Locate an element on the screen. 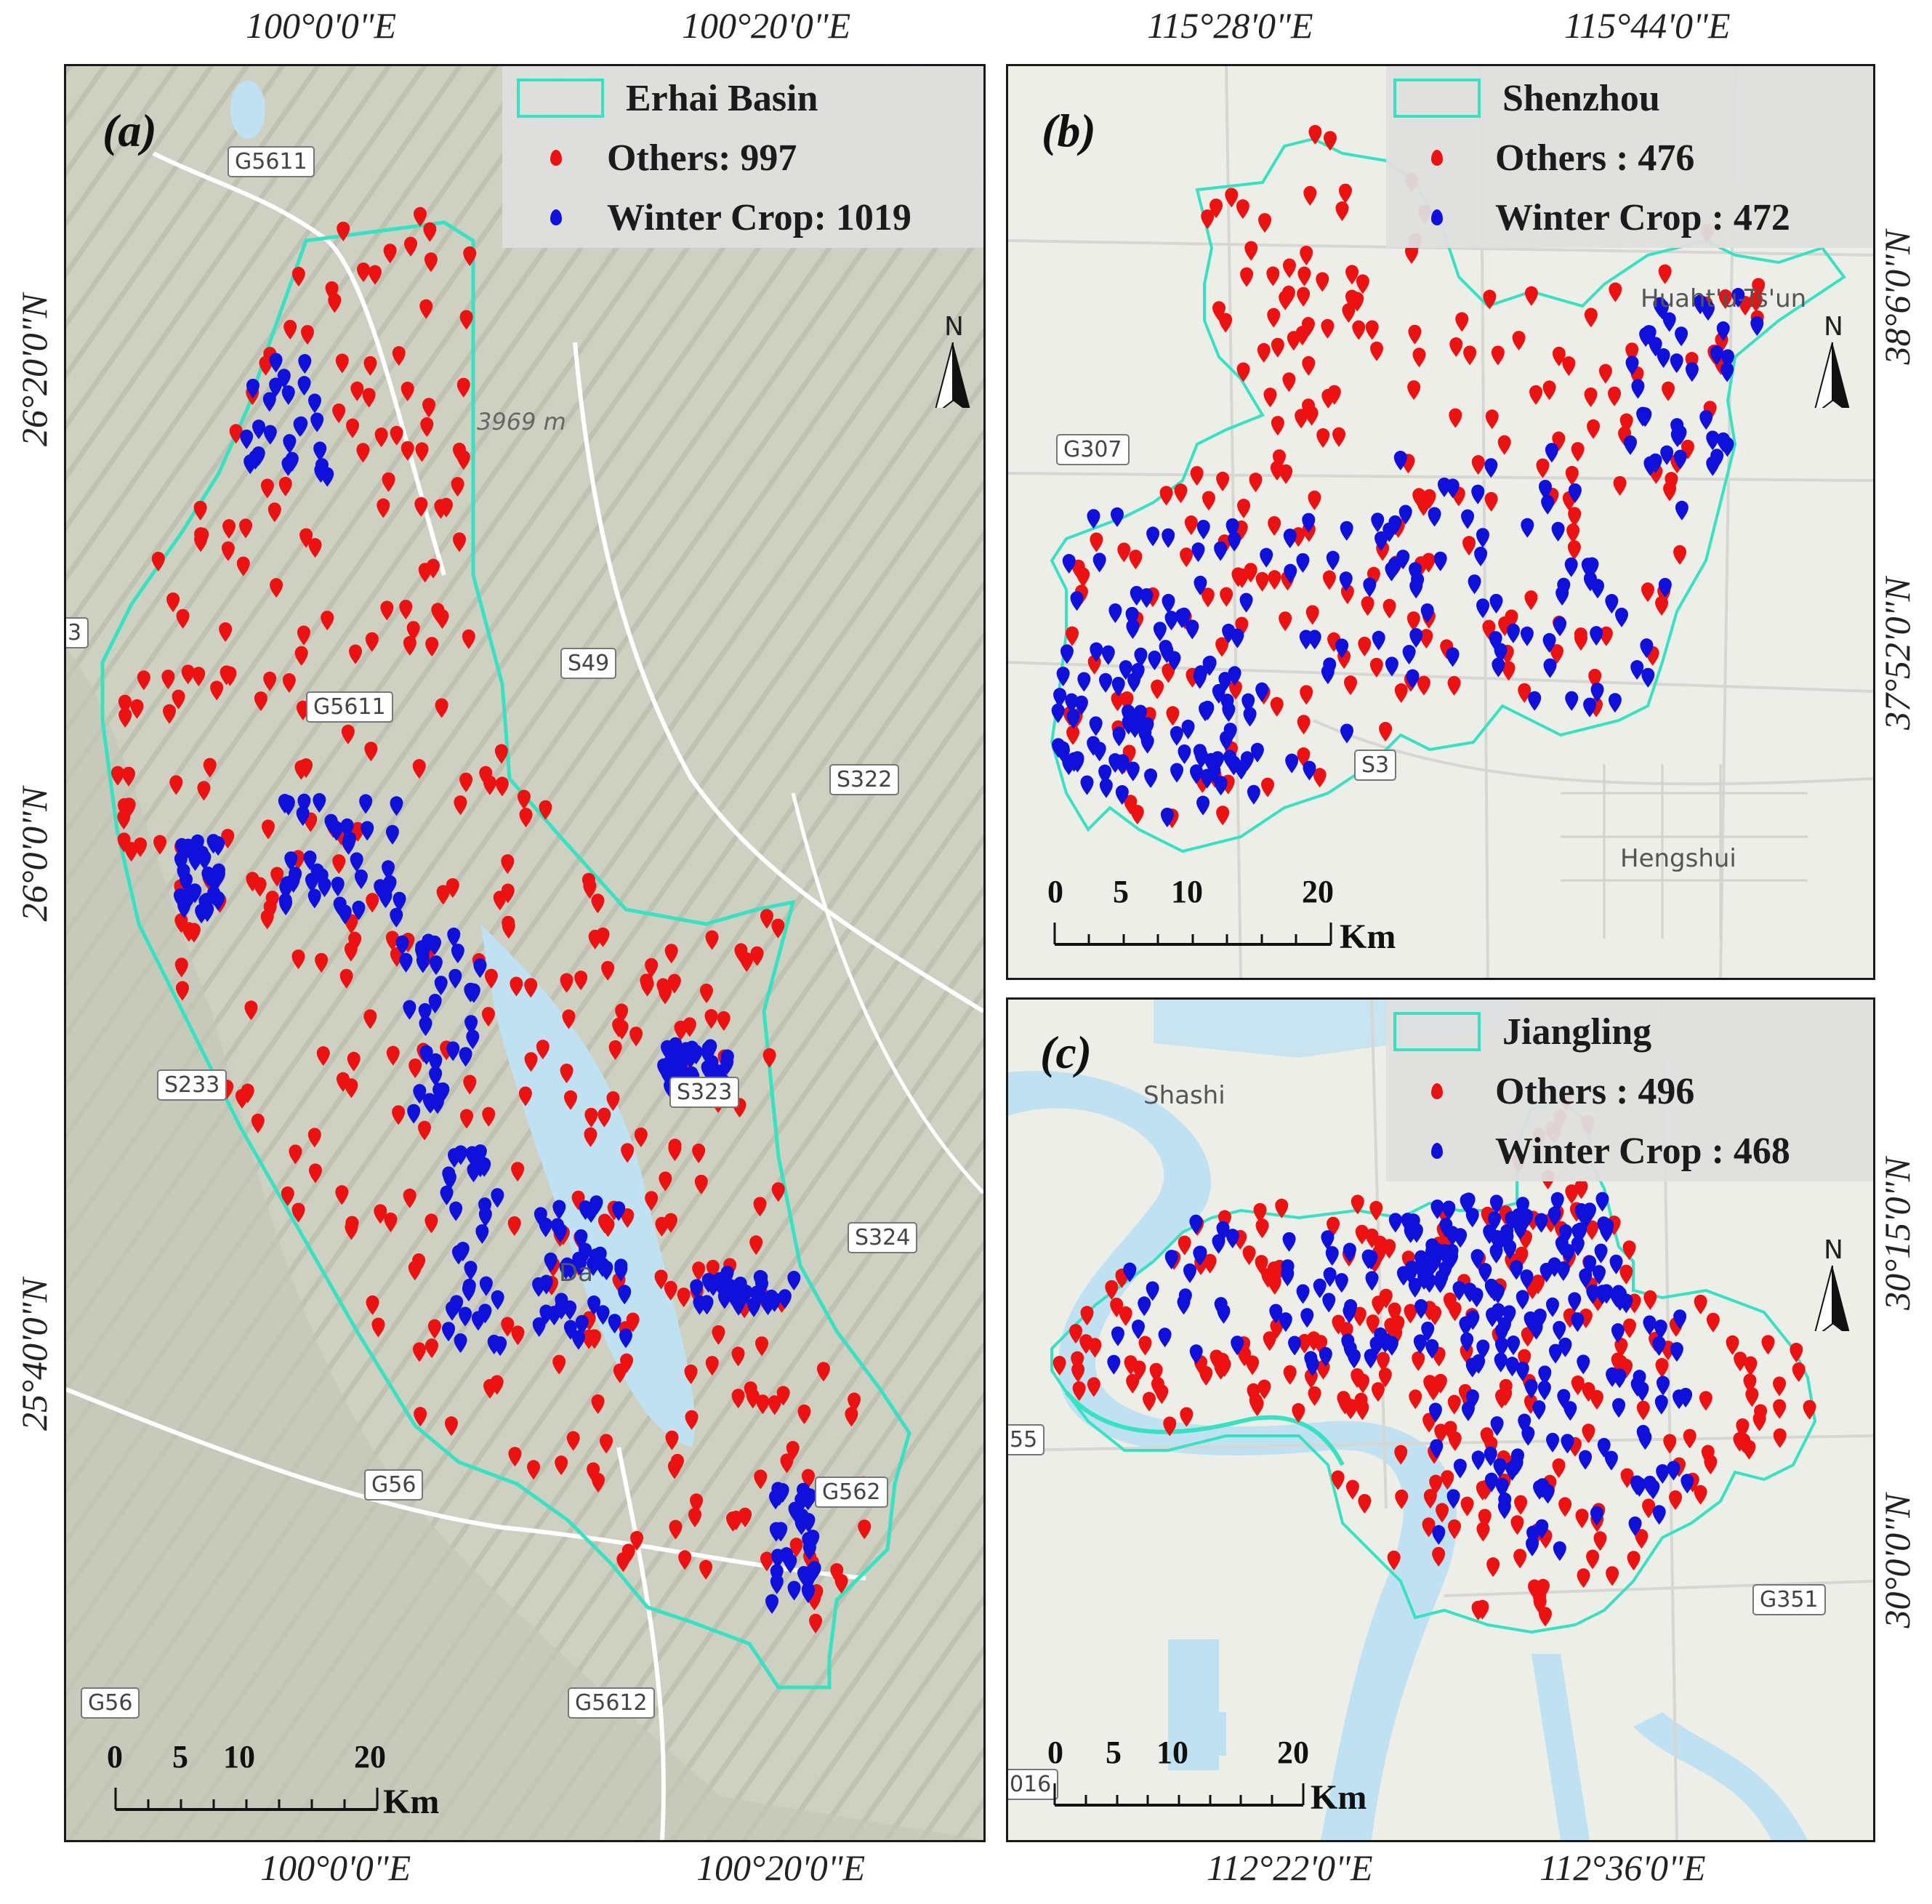  elevation-label: 3969 m is located at coordinates (521, 421).